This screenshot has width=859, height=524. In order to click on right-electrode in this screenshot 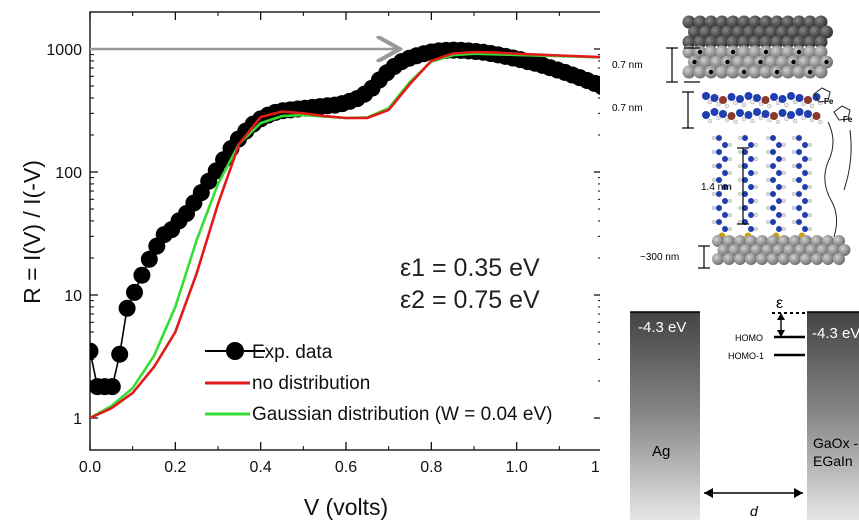, I will do `click(833, 416)`.